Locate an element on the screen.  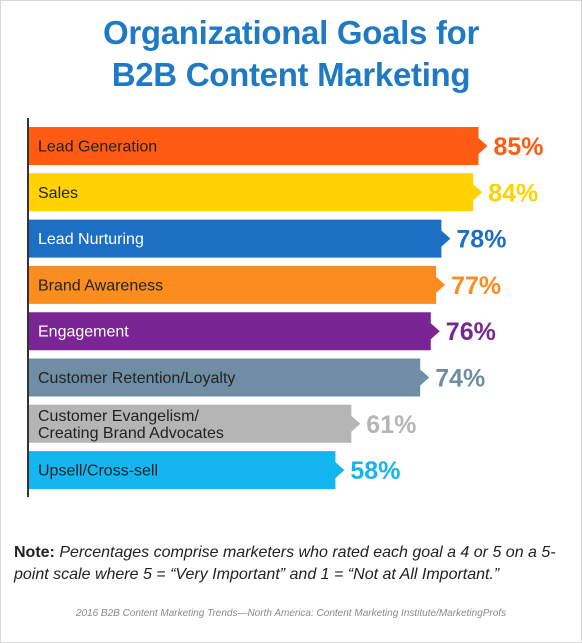
bar-label: Engagement is located at coordinates (83, 332).